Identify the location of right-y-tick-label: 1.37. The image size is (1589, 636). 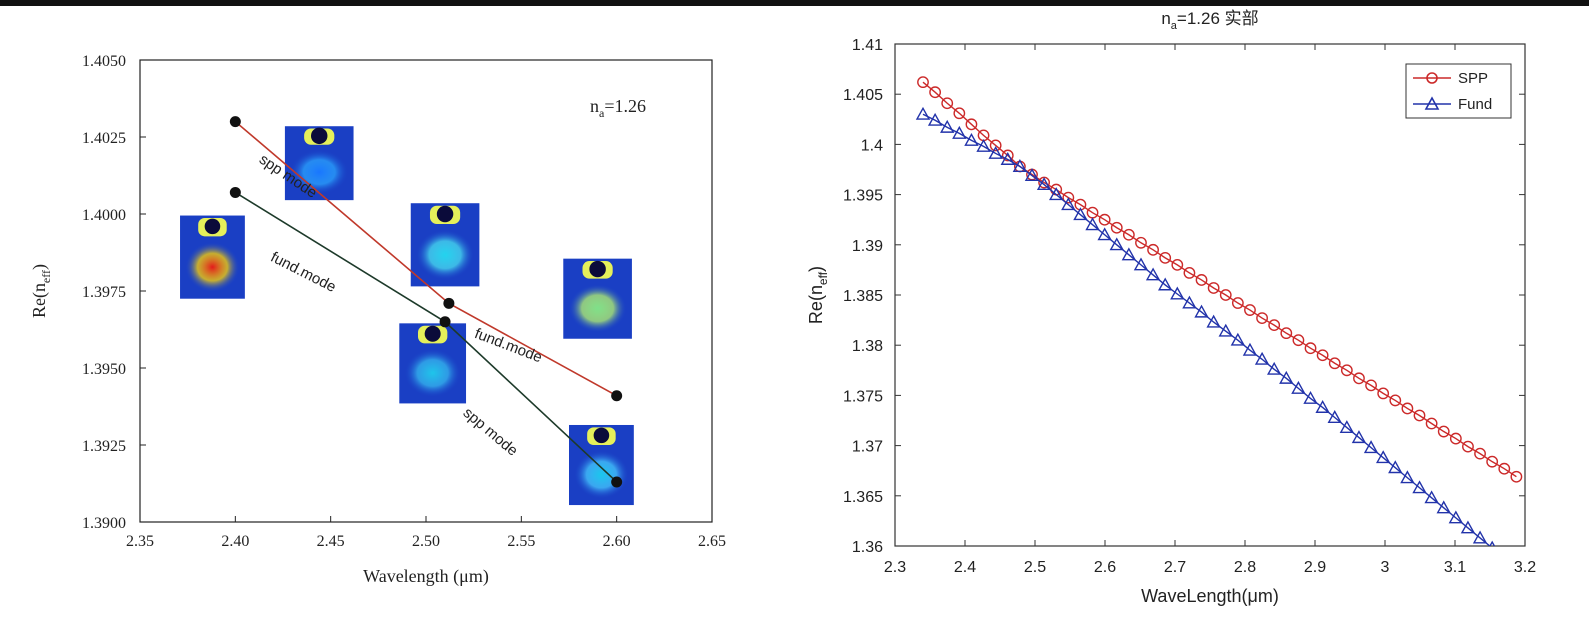
(867, 447).